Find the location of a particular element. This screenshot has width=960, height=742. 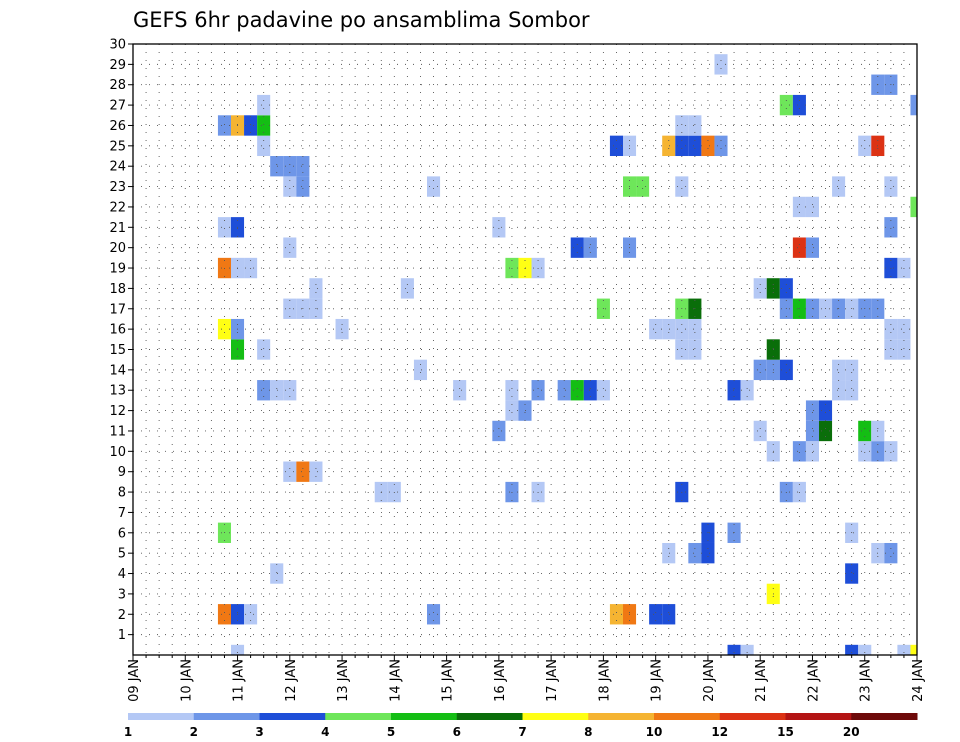

colorbar-label: 15 is located at coordinates (785, 732).